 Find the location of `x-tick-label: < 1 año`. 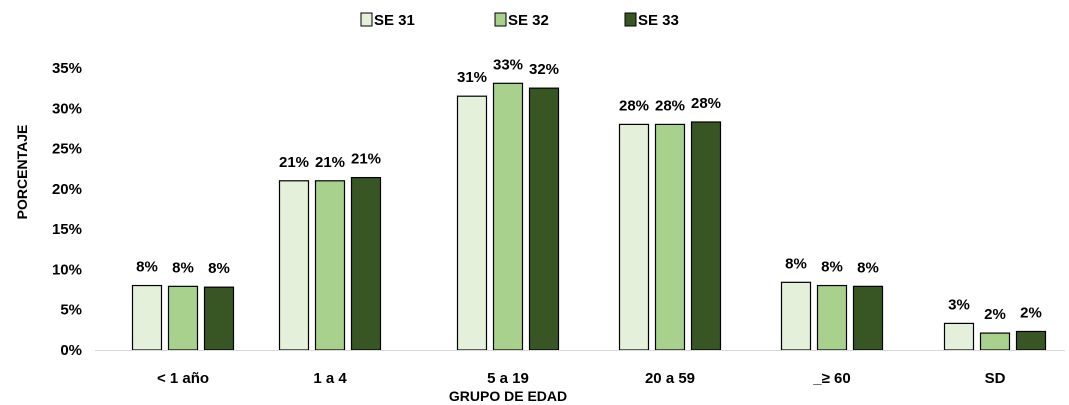

x-tick-label: < 1 año is located at coordinates (183, 378).